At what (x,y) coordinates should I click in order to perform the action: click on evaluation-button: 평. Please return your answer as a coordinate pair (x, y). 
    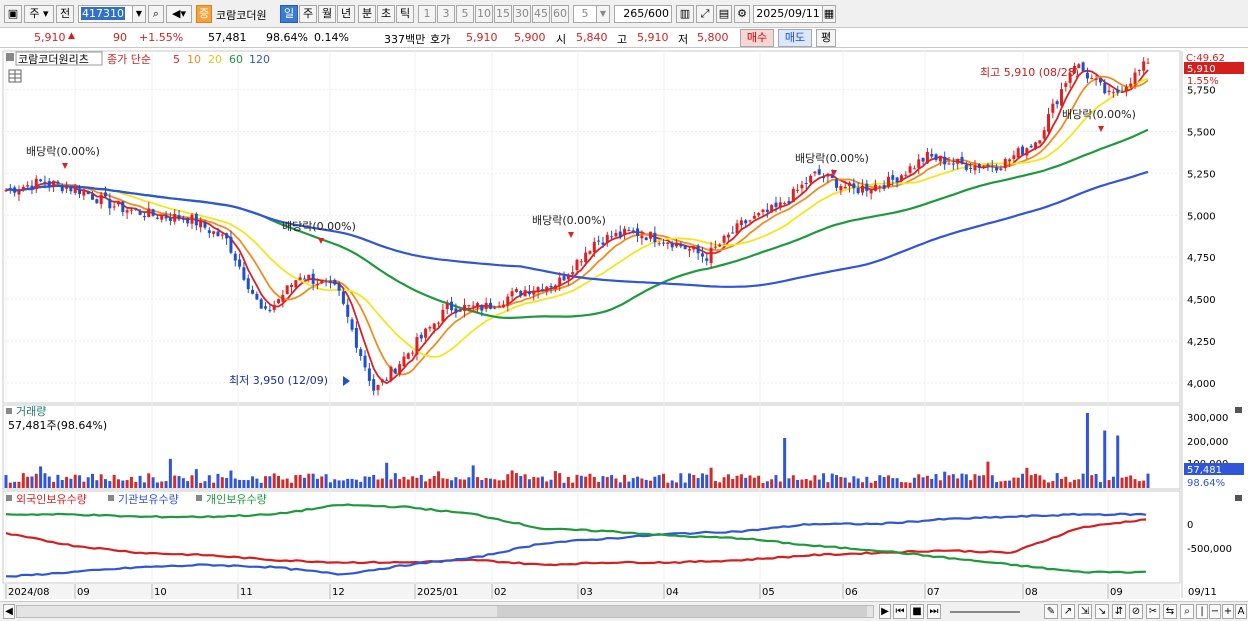
    Looking at the image, I should click on (826, 38).